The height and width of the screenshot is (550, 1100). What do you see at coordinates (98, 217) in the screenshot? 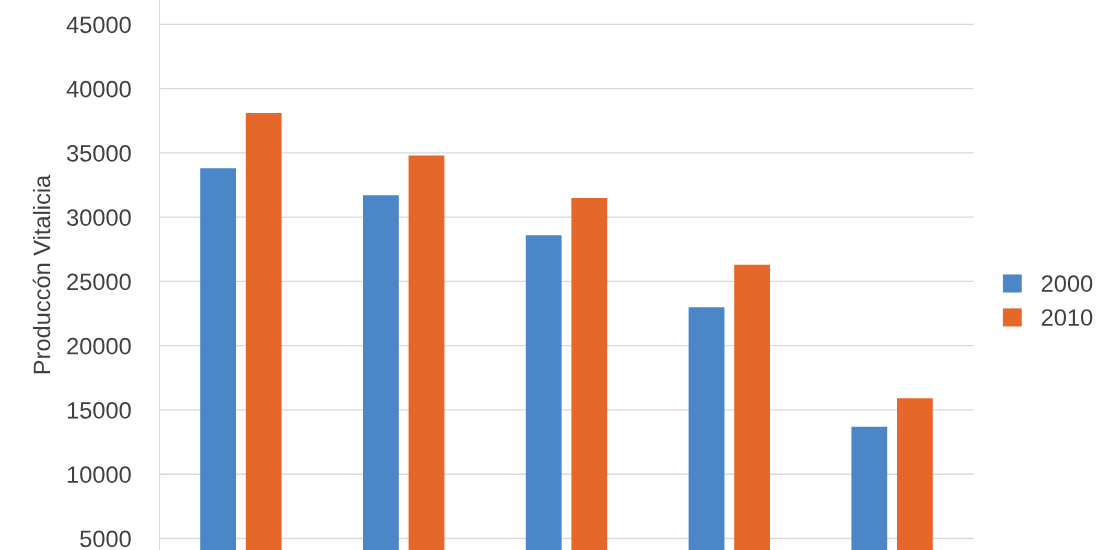
I see `y-tick-label: 30000` at bounding box center [98, 217].